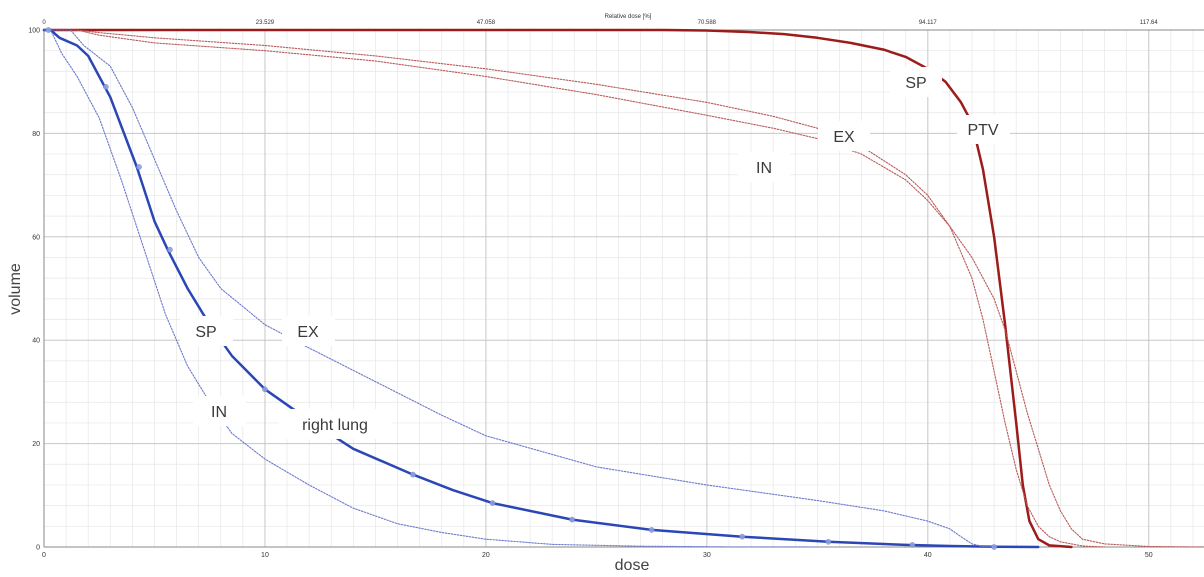  I want to click on annotation-ptv-in: IN, so click(764, 167).